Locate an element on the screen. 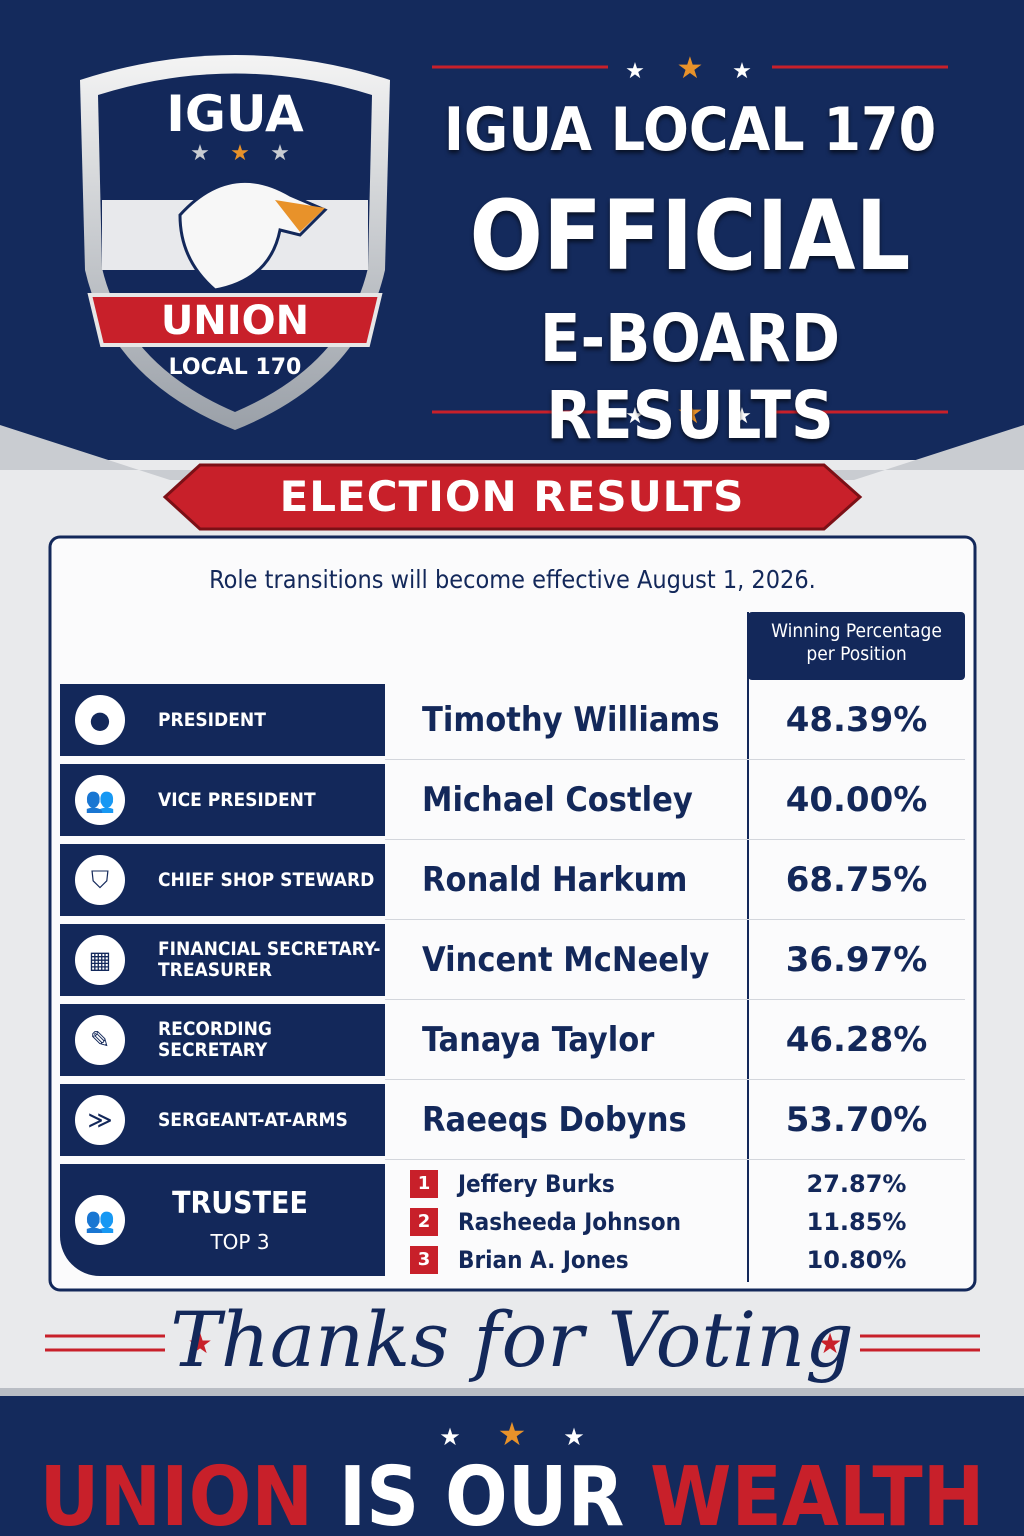 This screenshot has height=1536, width=1024. rank-badge: 1 is located at coordinates (424, 1184).